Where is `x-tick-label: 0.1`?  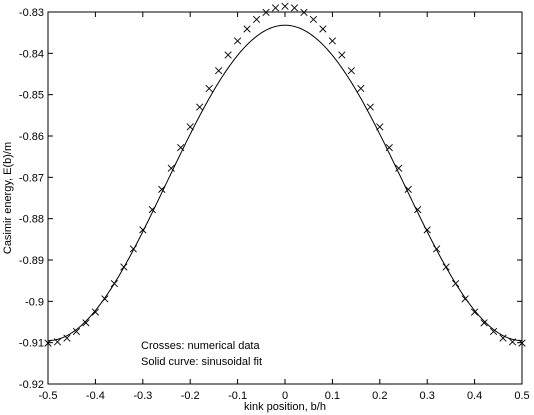
x-tick-label: 0.1 is located at coordinates (332, 396).